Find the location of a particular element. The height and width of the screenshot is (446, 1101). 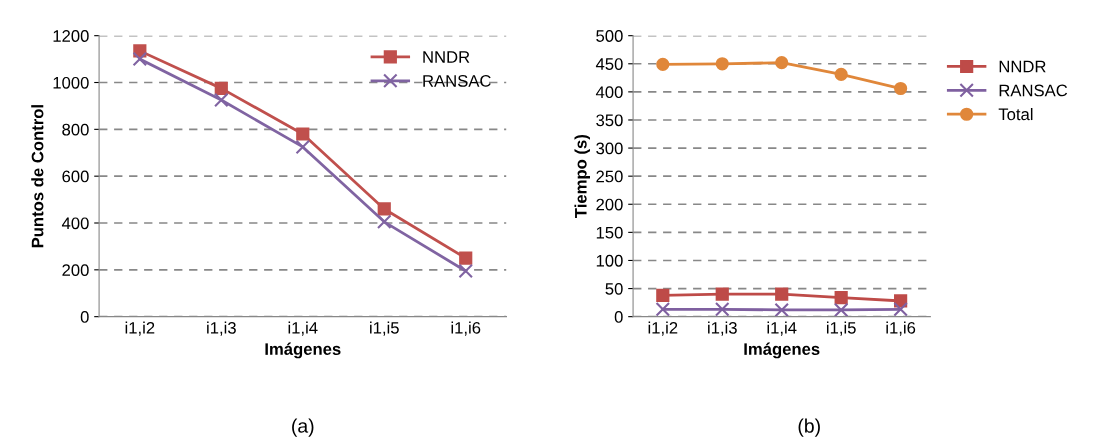

y-tick-label: 50 is located at coordinates (614, 288).